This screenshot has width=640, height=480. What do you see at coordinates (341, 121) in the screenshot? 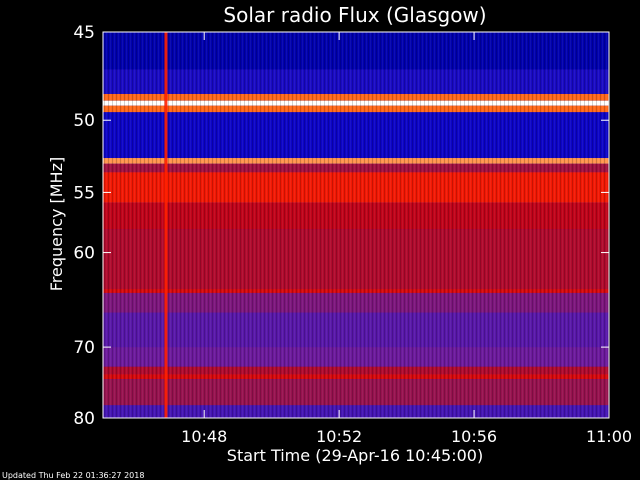
I see `y-tick-1: 50` at bounding box center [341, 121].